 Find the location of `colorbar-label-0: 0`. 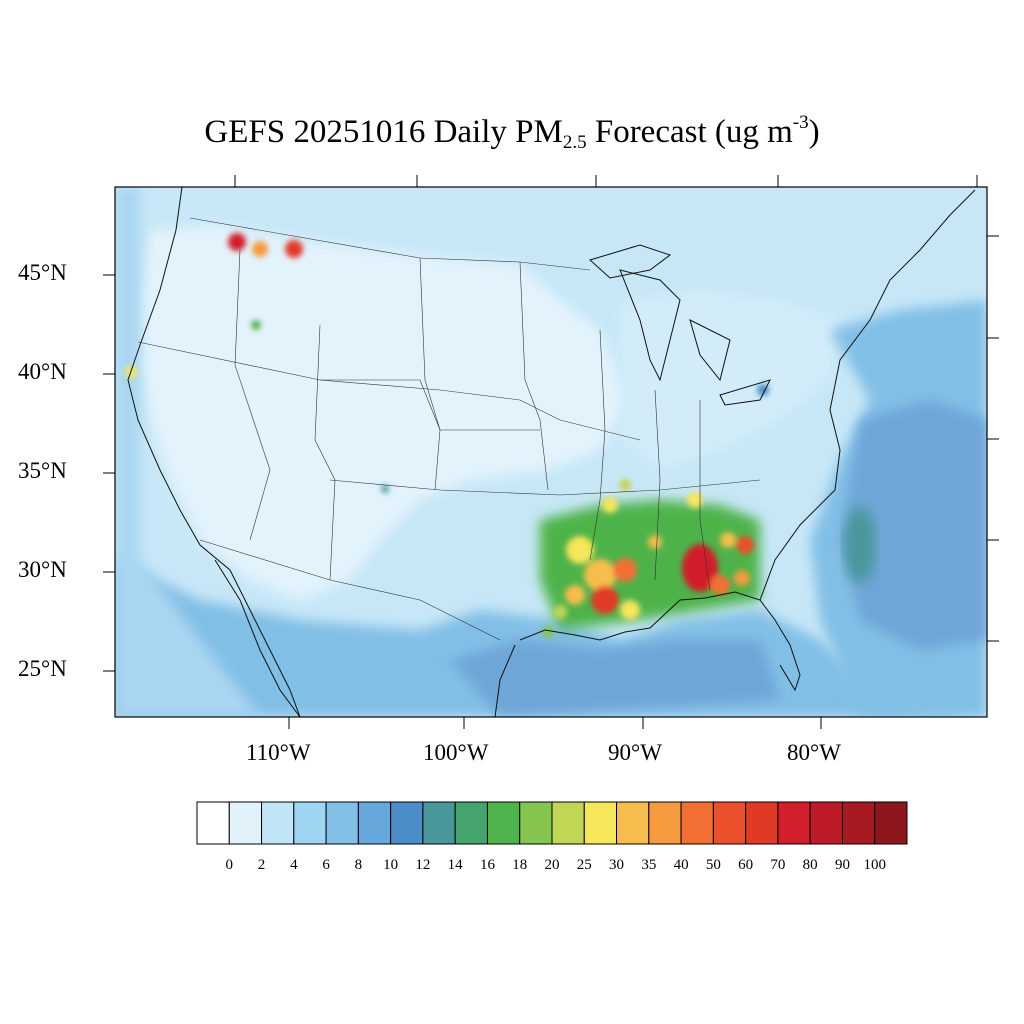

colorbar-label-0: 0 is located at coordinates (229, 865).